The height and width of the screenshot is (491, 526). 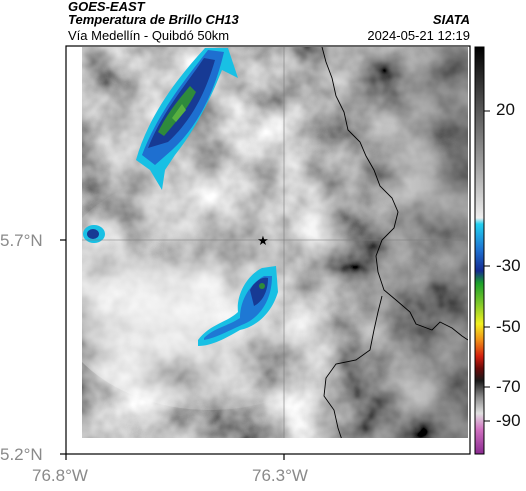 What do you see at coordinates (508, 386) in the screenshot?
I see `colorbar-tick-label: -70` at bounding box center [508, 386].